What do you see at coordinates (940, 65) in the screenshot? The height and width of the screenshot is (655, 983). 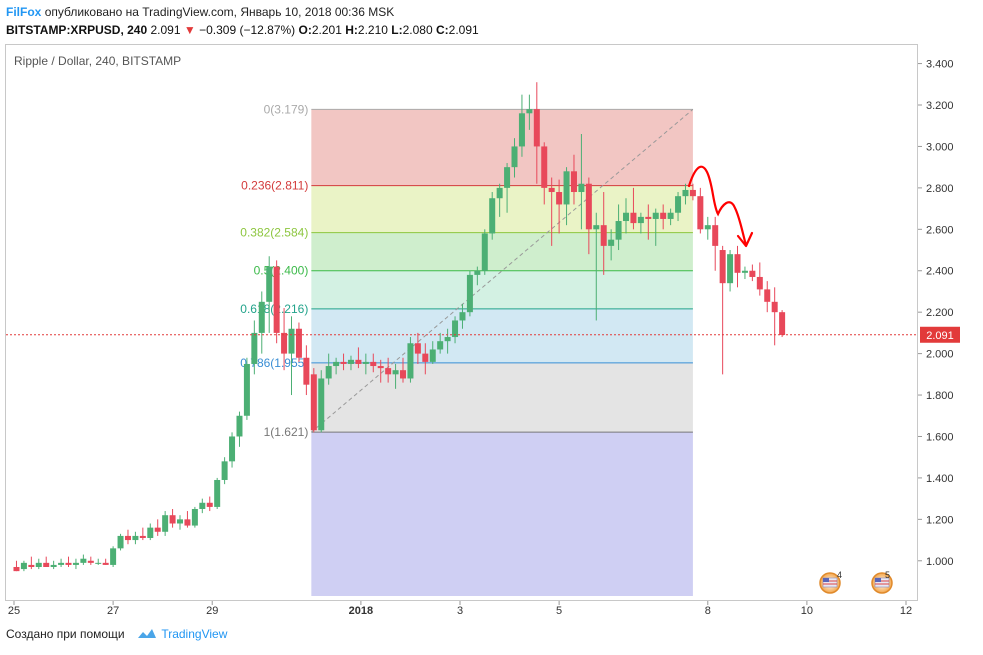 I see `y-tick-label: 3.400` at bounding box center [940, 65].